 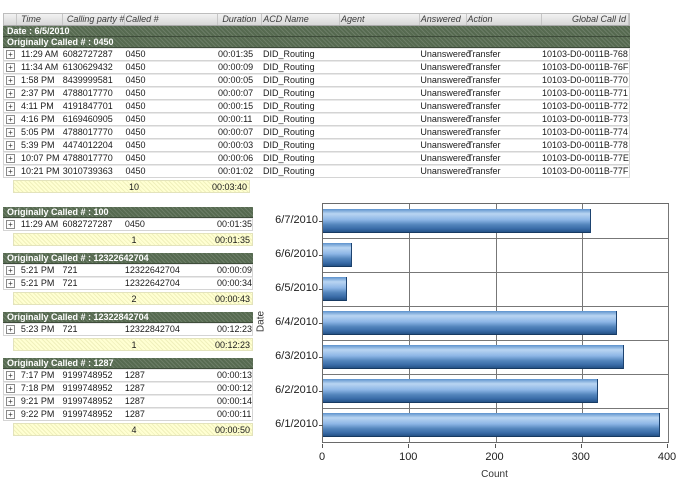 What do you see at coordinates (301, 19) in the screenshot?
I see `column-header-acd-name: ACD Name` at bounding box center [301, 19].